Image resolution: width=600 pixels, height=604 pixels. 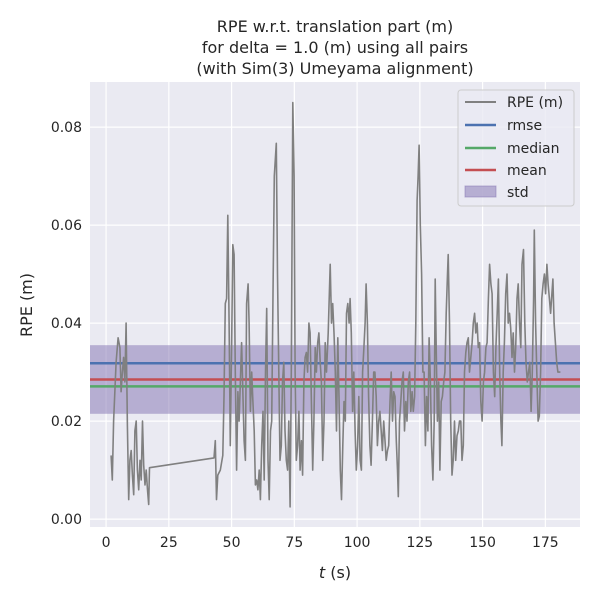 What do you see at coordinates (66, 128) in the screenshot?
I see `y-tick-label: 0.08` at bounding box center [66, 128].